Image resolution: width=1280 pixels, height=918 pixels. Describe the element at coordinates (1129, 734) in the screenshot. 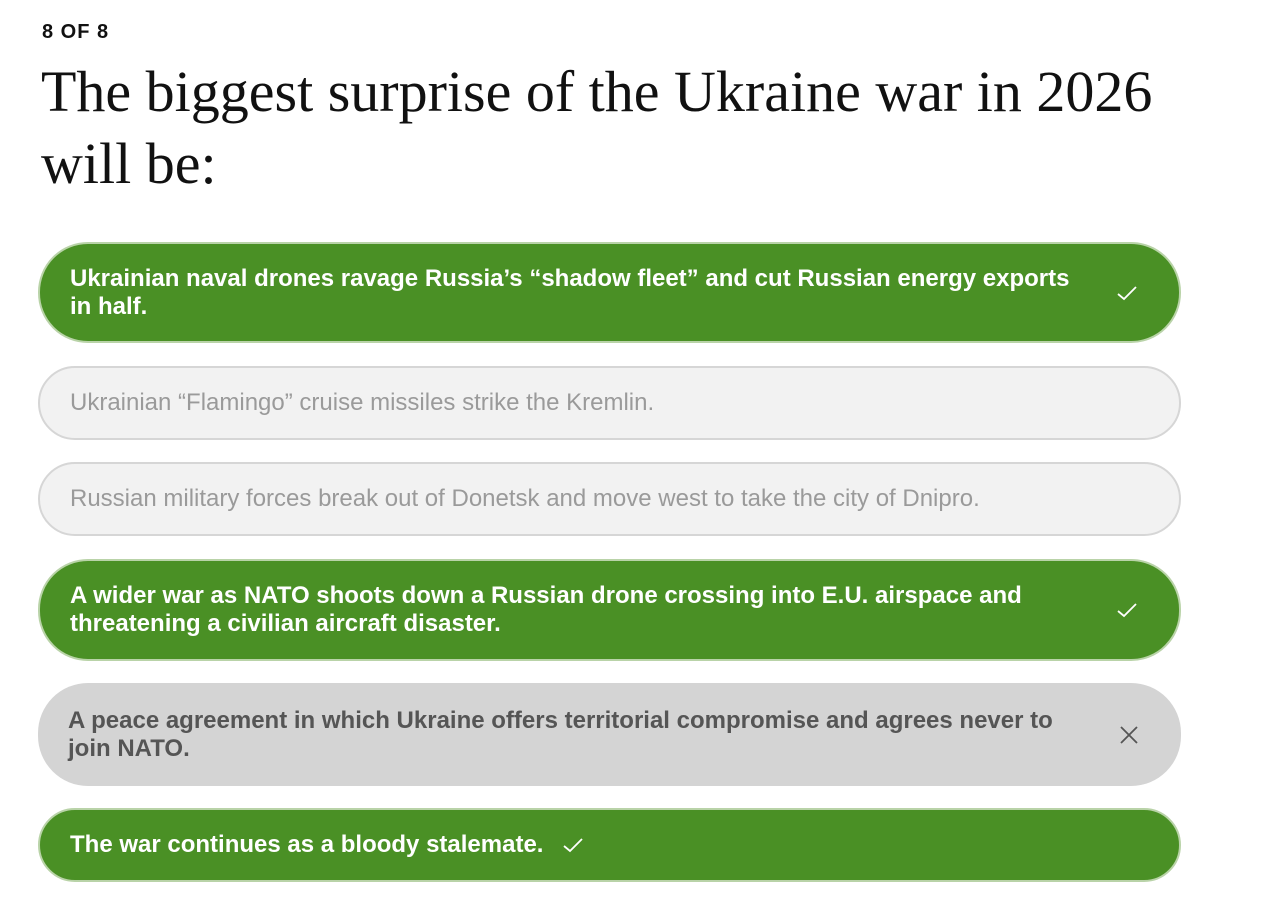

I see `x-icon` at that location.